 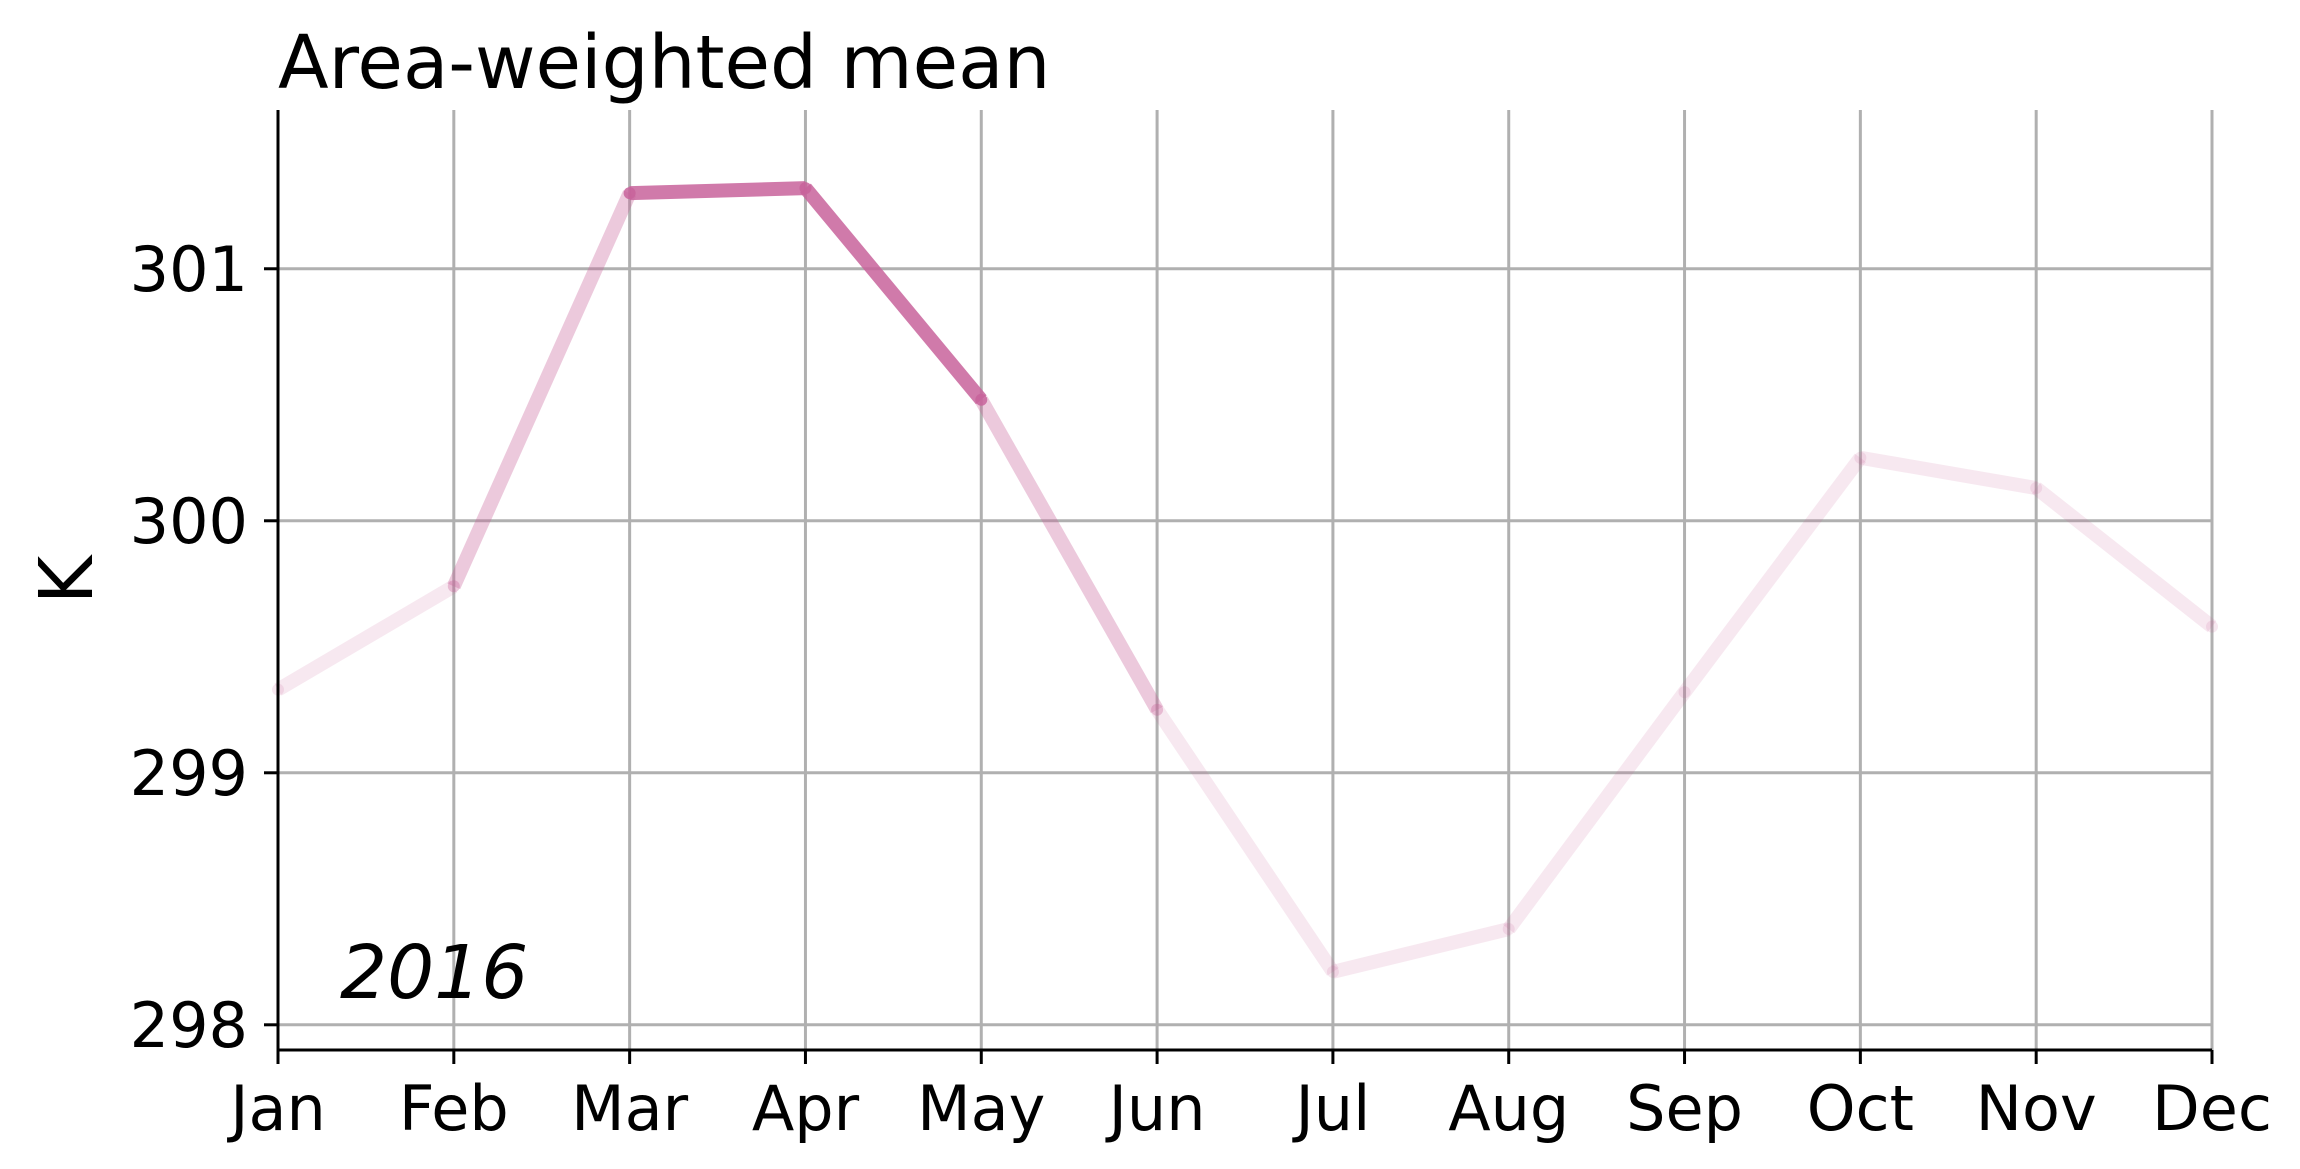 I want to click on x-tick-label: May, so click(x=981, y=1108).